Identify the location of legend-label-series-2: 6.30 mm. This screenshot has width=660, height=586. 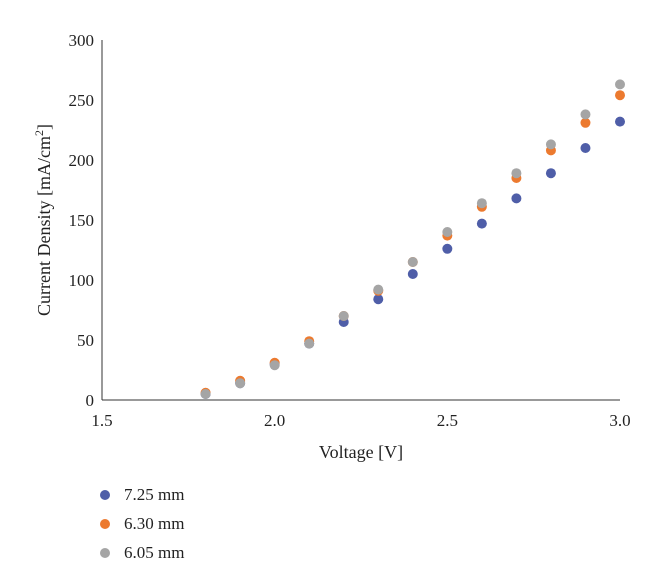
(154, 523).